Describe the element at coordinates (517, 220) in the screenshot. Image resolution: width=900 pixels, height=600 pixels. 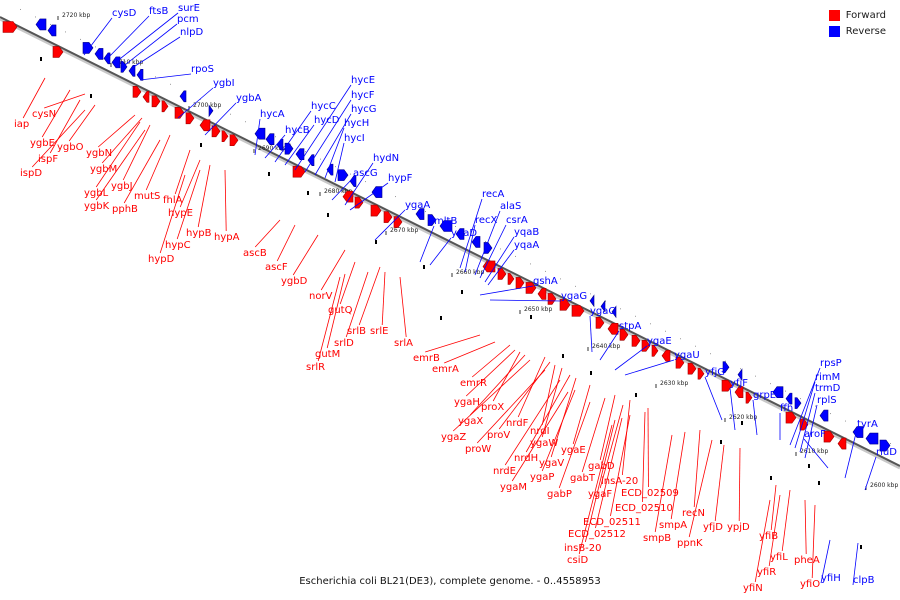
I see `gene-label-csra: csrA` at that location.